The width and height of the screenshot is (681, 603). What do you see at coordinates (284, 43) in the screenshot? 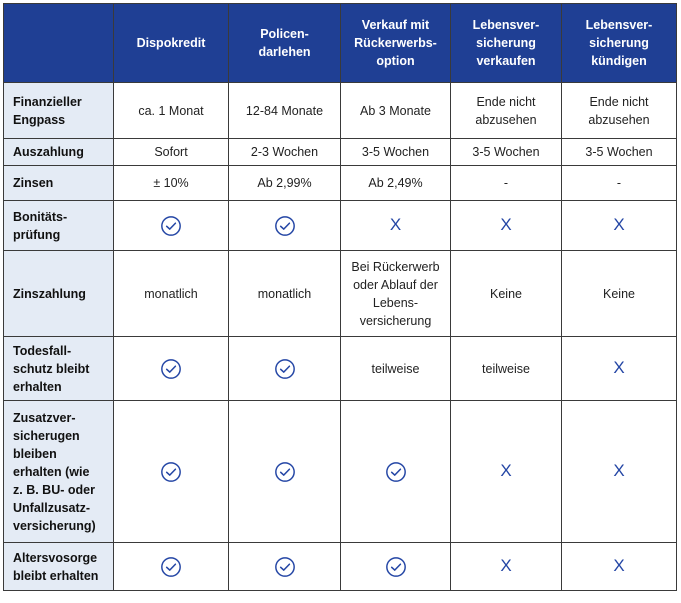
I see `header-col-2: Policen-darlehen` at bounding box center [284, 43].